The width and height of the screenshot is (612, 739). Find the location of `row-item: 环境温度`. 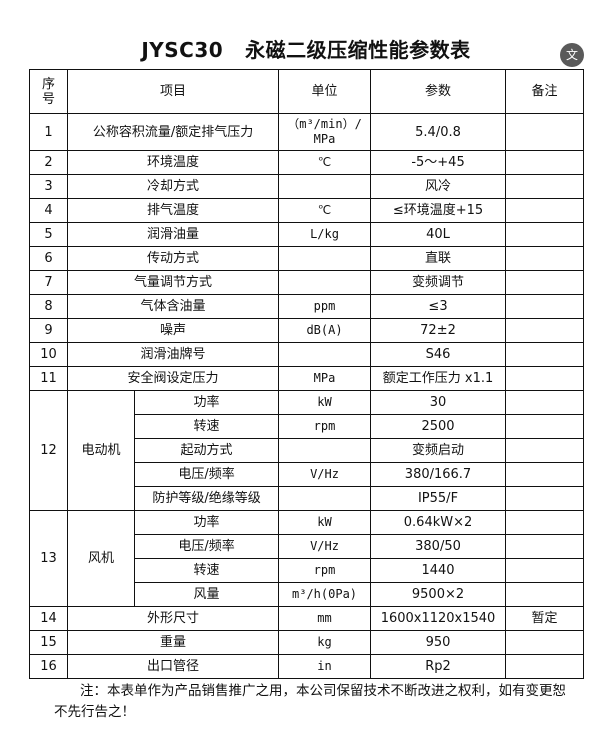

row-item: 环境温度 is located at coordinates (173, 162).